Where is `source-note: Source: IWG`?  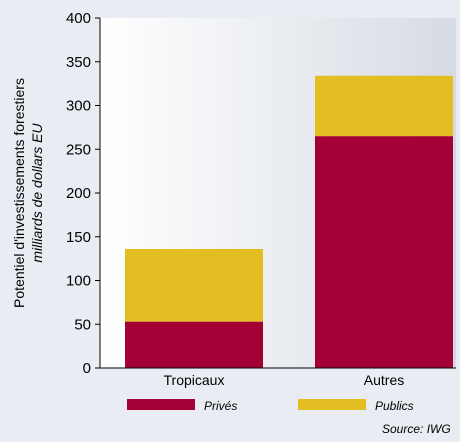 source-note: Source: IWG is located at coordinates (416, 429).